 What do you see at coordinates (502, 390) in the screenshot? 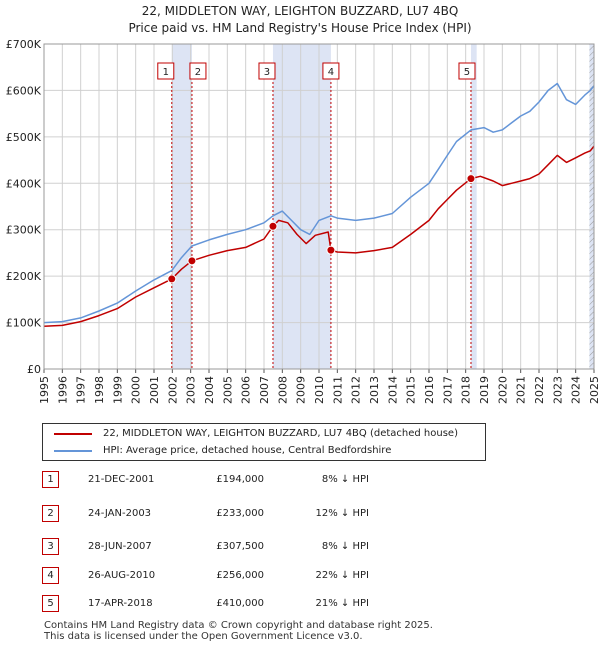
I see `x-tick-label: 2020` at bounding box center [502, 390].